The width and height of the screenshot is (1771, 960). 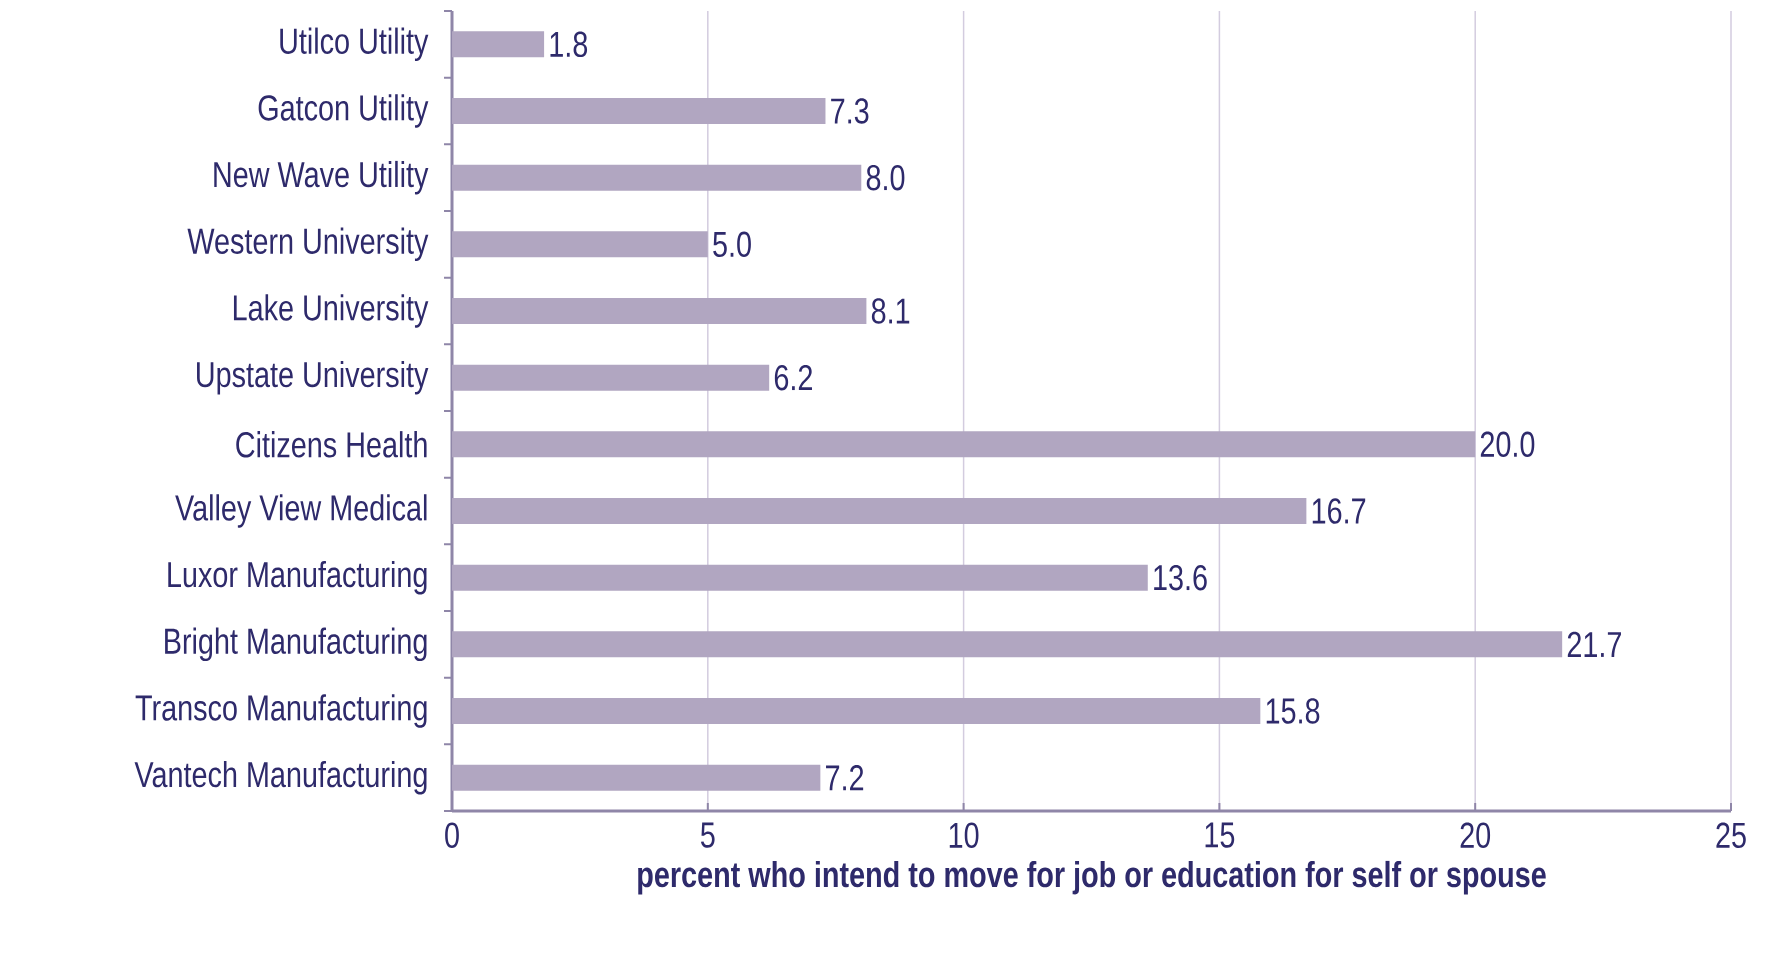 I want to click on data-label: 20.0, so click(x=1507, y=444).